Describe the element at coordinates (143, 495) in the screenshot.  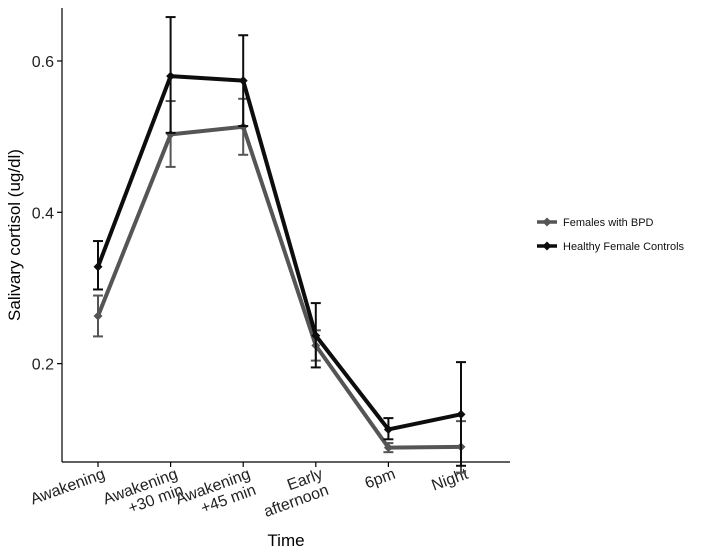
I see `x-tick-label: Awakening+30 min` at that location.